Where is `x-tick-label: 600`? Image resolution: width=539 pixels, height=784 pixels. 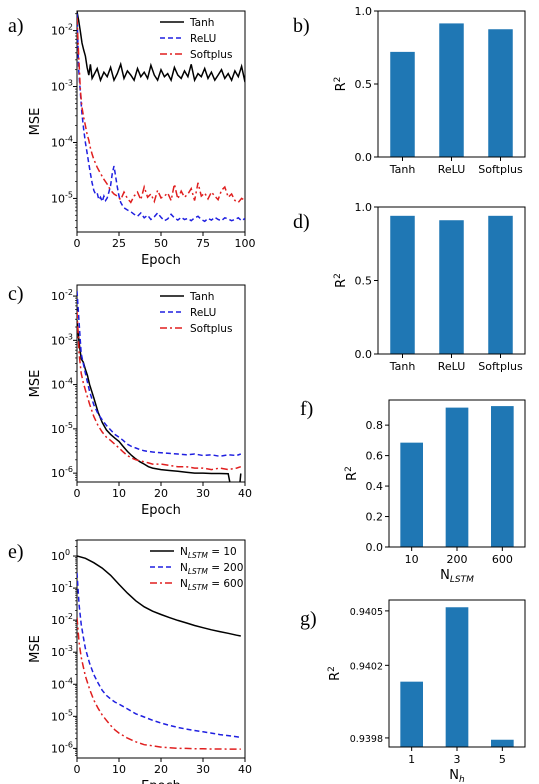
x-tick-label: 600 is located at coordinates (502, 559).